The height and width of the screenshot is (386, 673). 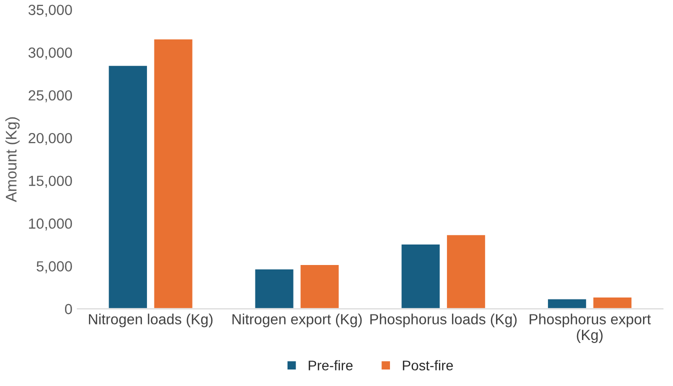 I want to click on legend-label: Post-fire, so click(x=427, y=365).